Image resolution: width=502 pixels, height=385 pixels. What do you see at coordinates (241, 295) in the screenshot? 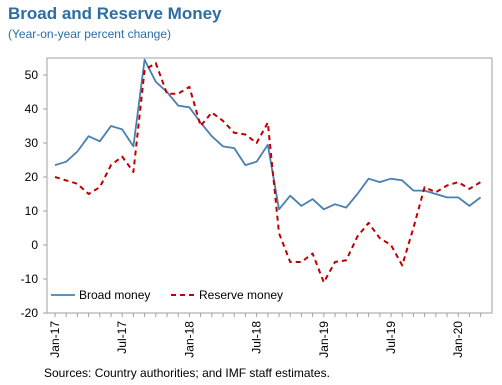
I see `legend-label-reserve-money: Reserve money` at bounding box center [241, 295].